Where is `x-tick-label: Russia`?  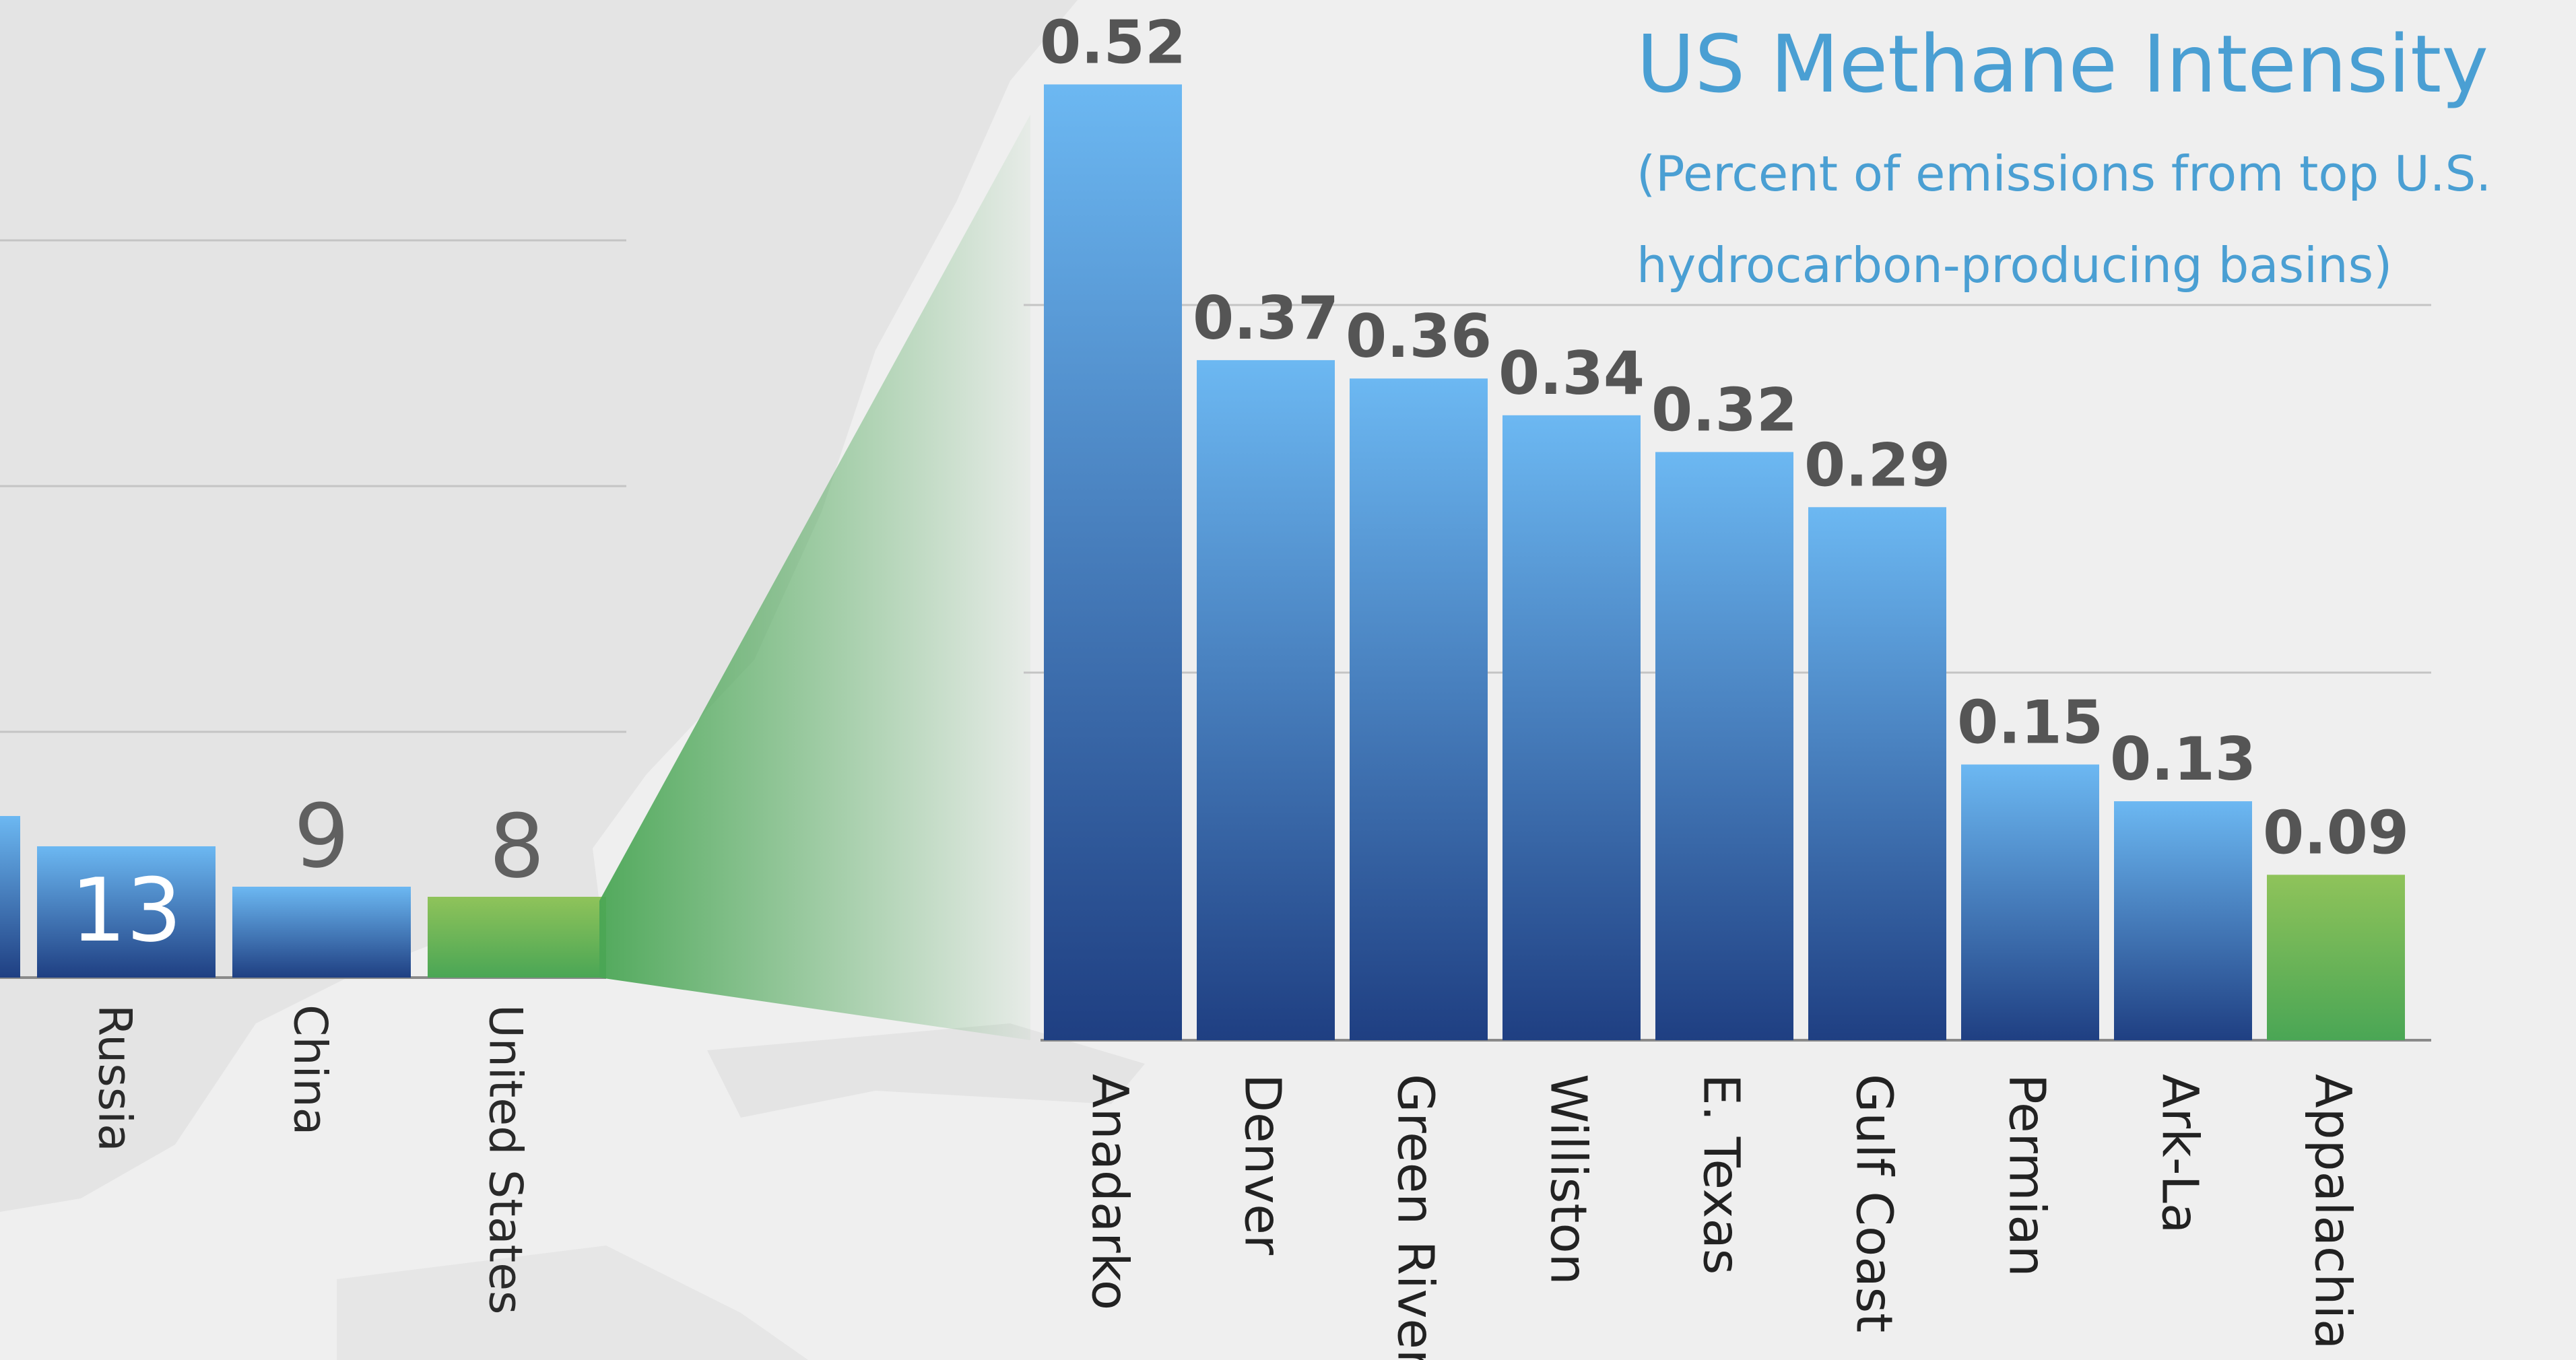
x-tick-label: Russia is located at coordinates (114, 1078).